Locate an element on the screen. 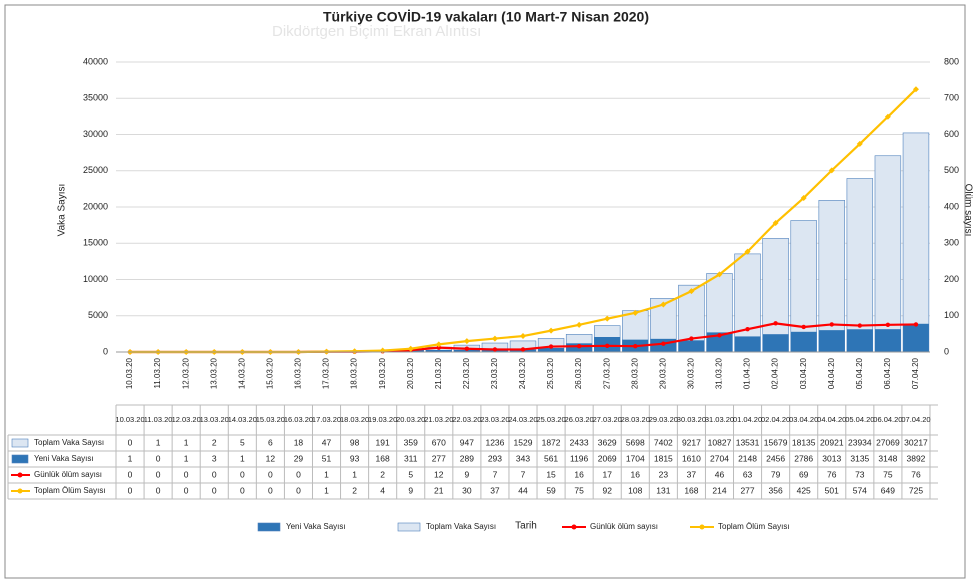 This screenshot has height=583, width=973. table-cell: 13531 is located at coordinates (748, 442).